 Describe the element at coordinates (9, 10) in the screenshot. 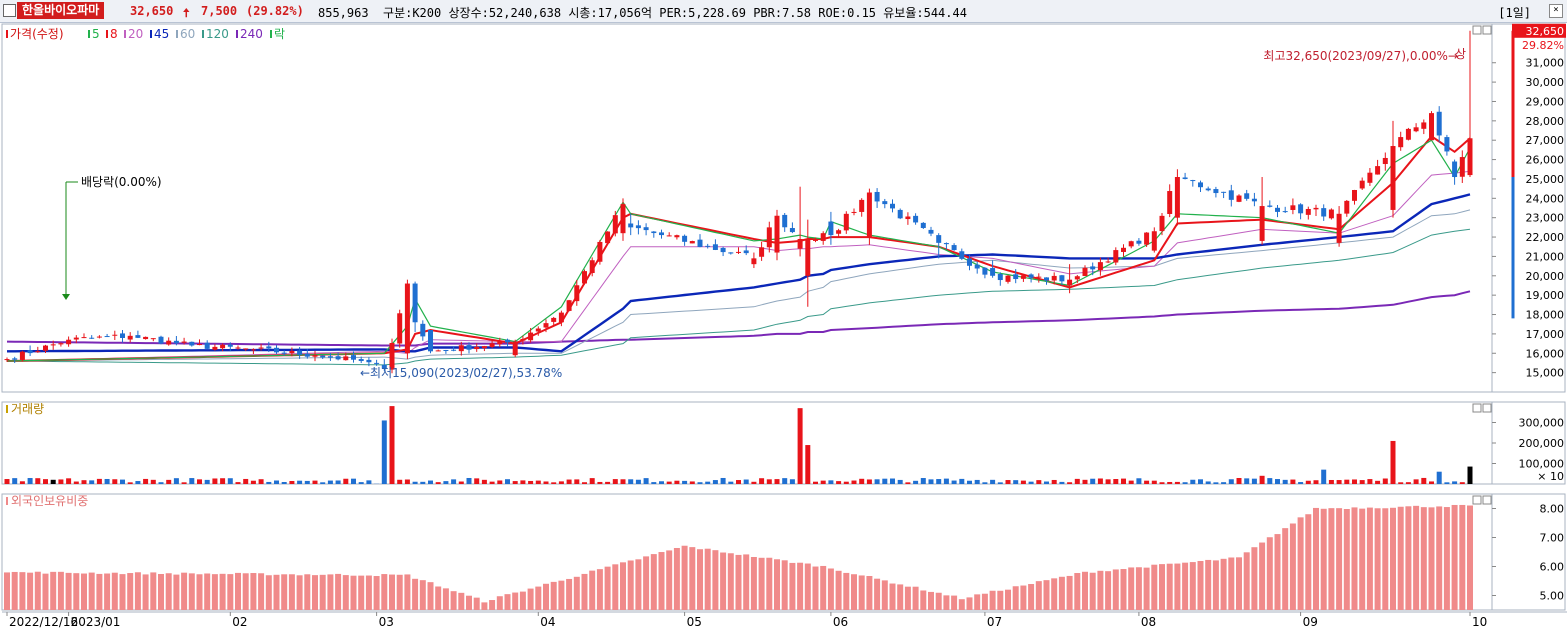

I see `select-checkbox` at that location.